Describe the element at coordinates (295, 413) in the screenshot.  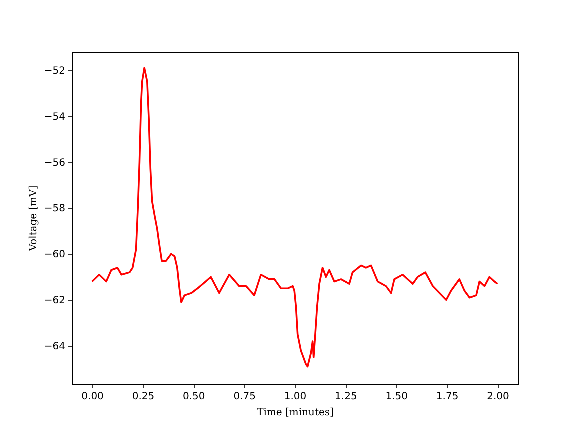
I see `x-axis-title: Time [minutes]` at that location.